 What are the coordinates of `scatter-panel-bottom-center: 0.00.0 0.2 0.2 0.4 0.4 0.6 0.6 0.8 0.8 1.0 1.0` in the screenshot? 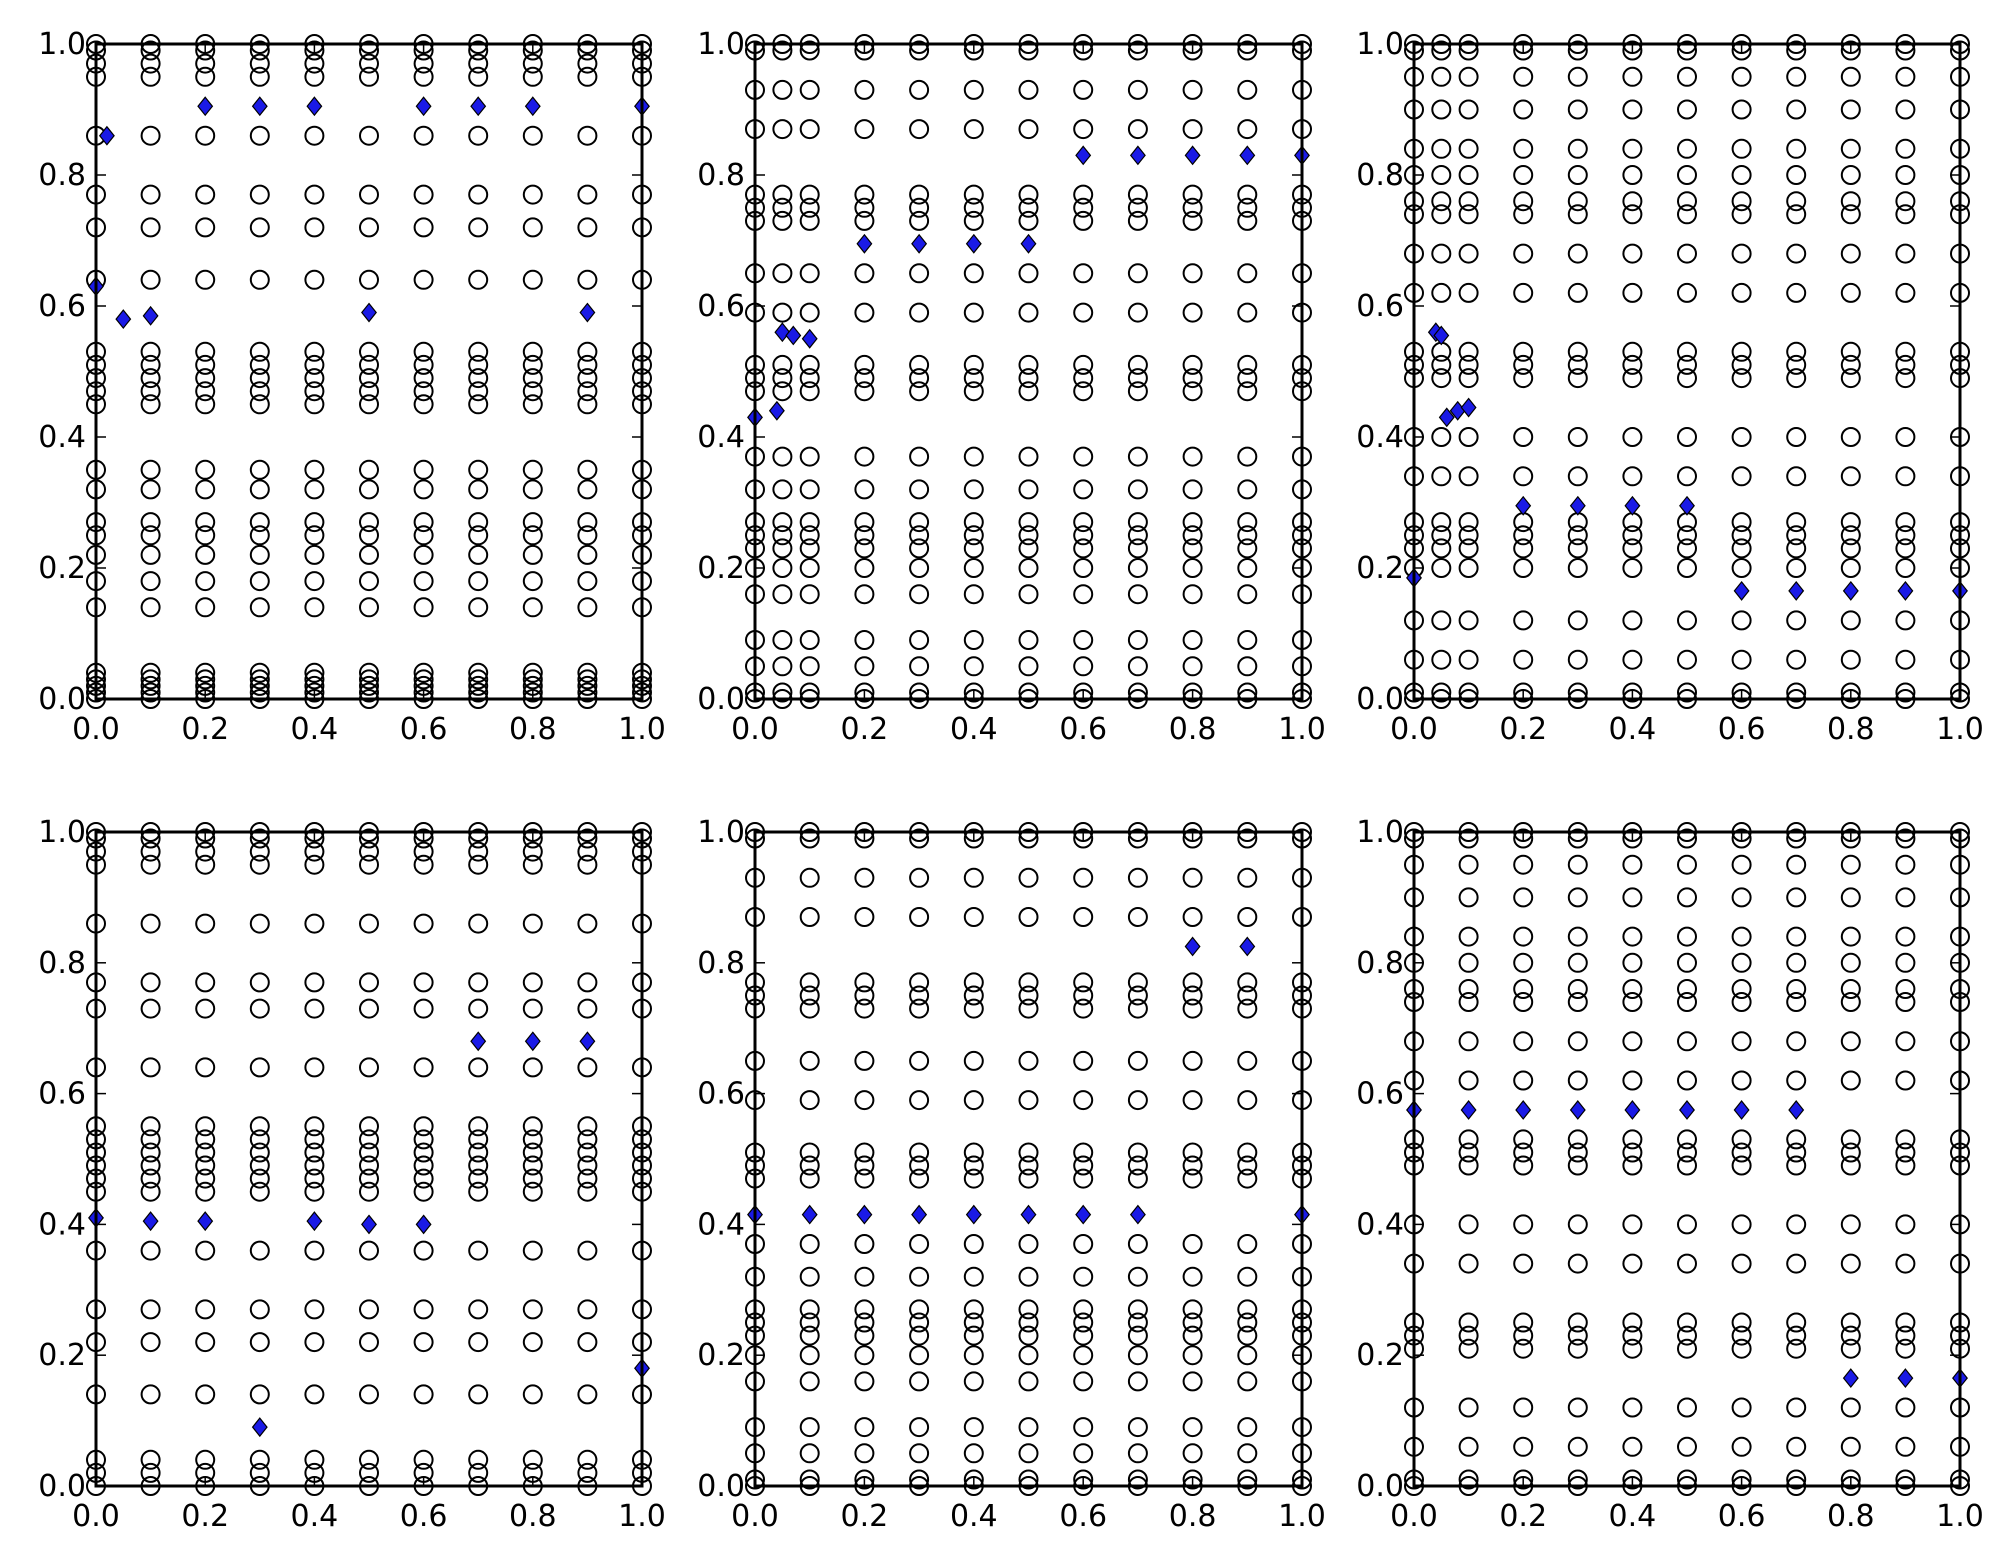 It's located at (1011, 1174).